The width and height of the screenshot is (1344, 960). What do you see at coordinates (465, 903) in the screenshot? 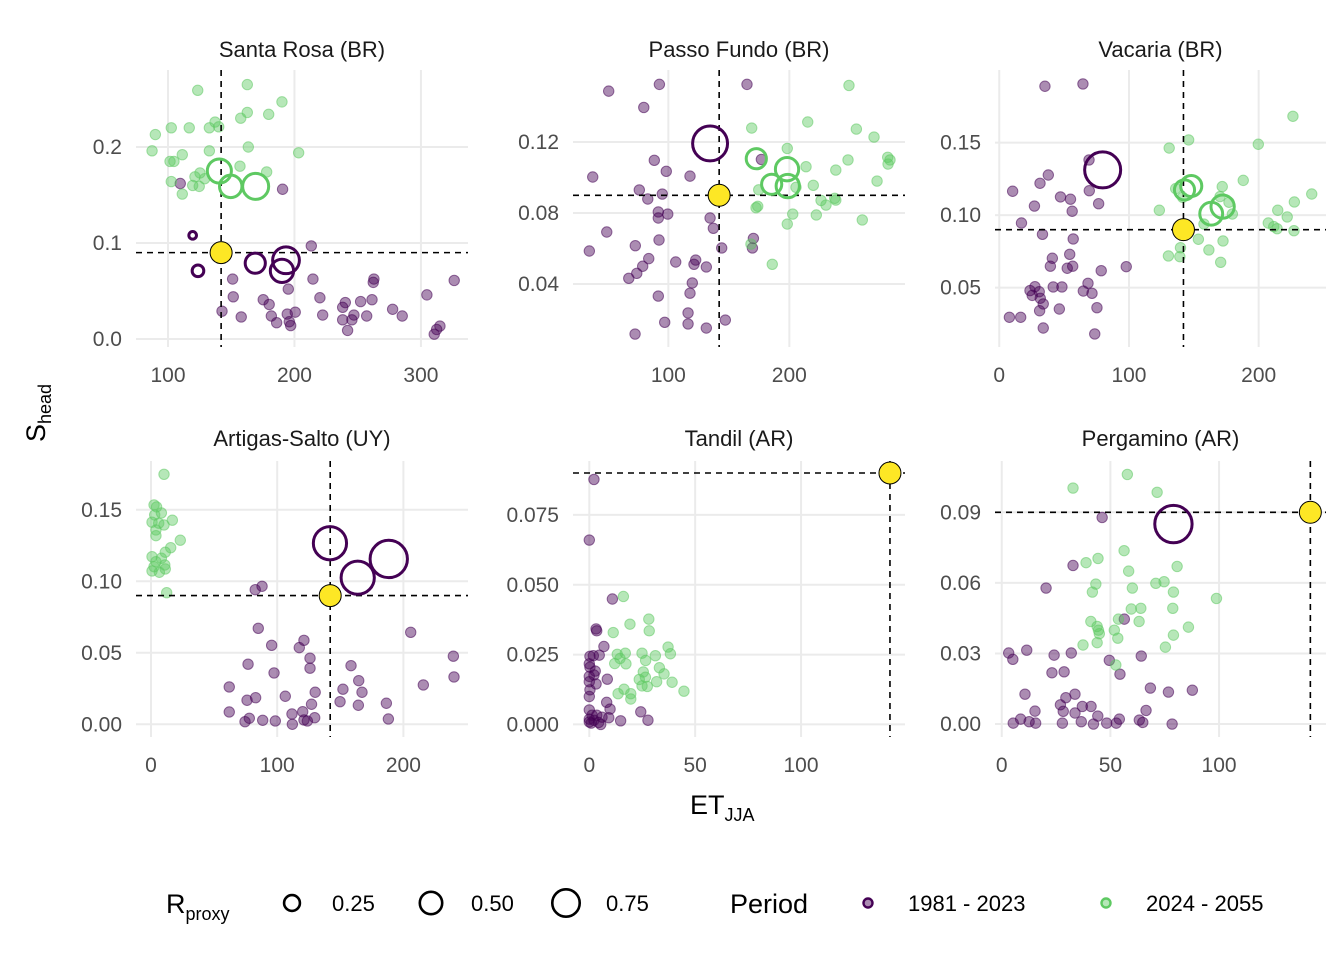
I see `size-legend-keys: 0.25 0.50 0.75` at bounding box center [465, 903].